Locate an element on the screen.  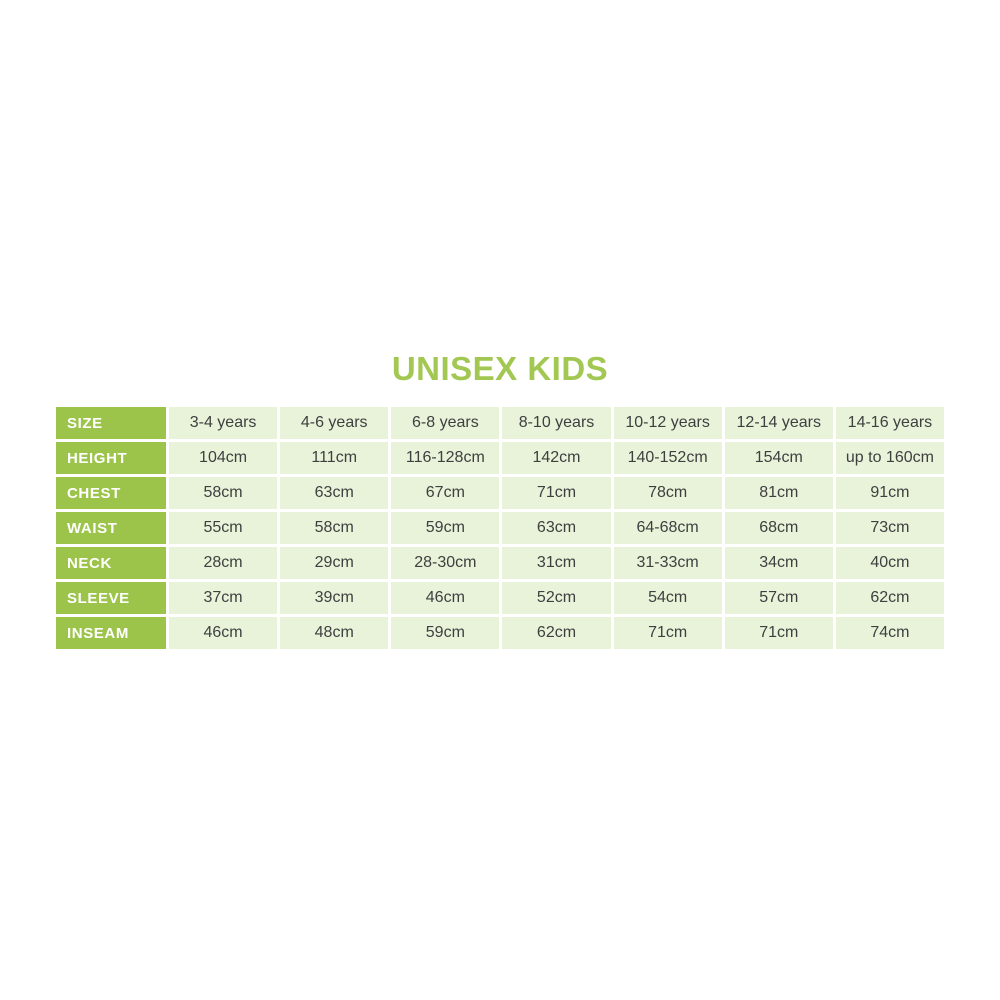
page-title: UNISEX KIDS is located at coordinates (500, 368).